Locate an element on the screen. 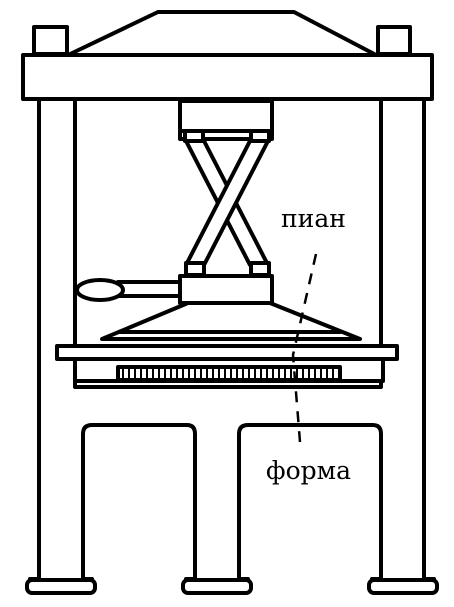 This screenshot has width=454, height=607. top-left-knob is located at coordinates (50, 40).